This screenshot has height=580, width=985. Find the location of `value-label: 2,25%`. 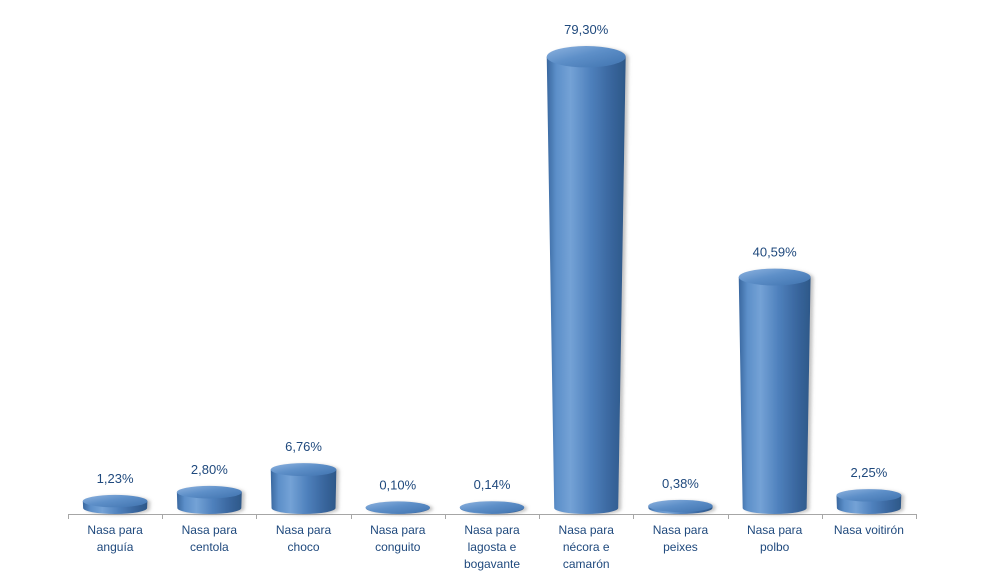

value-label: 2,25% is located at coordinates (868, 472).